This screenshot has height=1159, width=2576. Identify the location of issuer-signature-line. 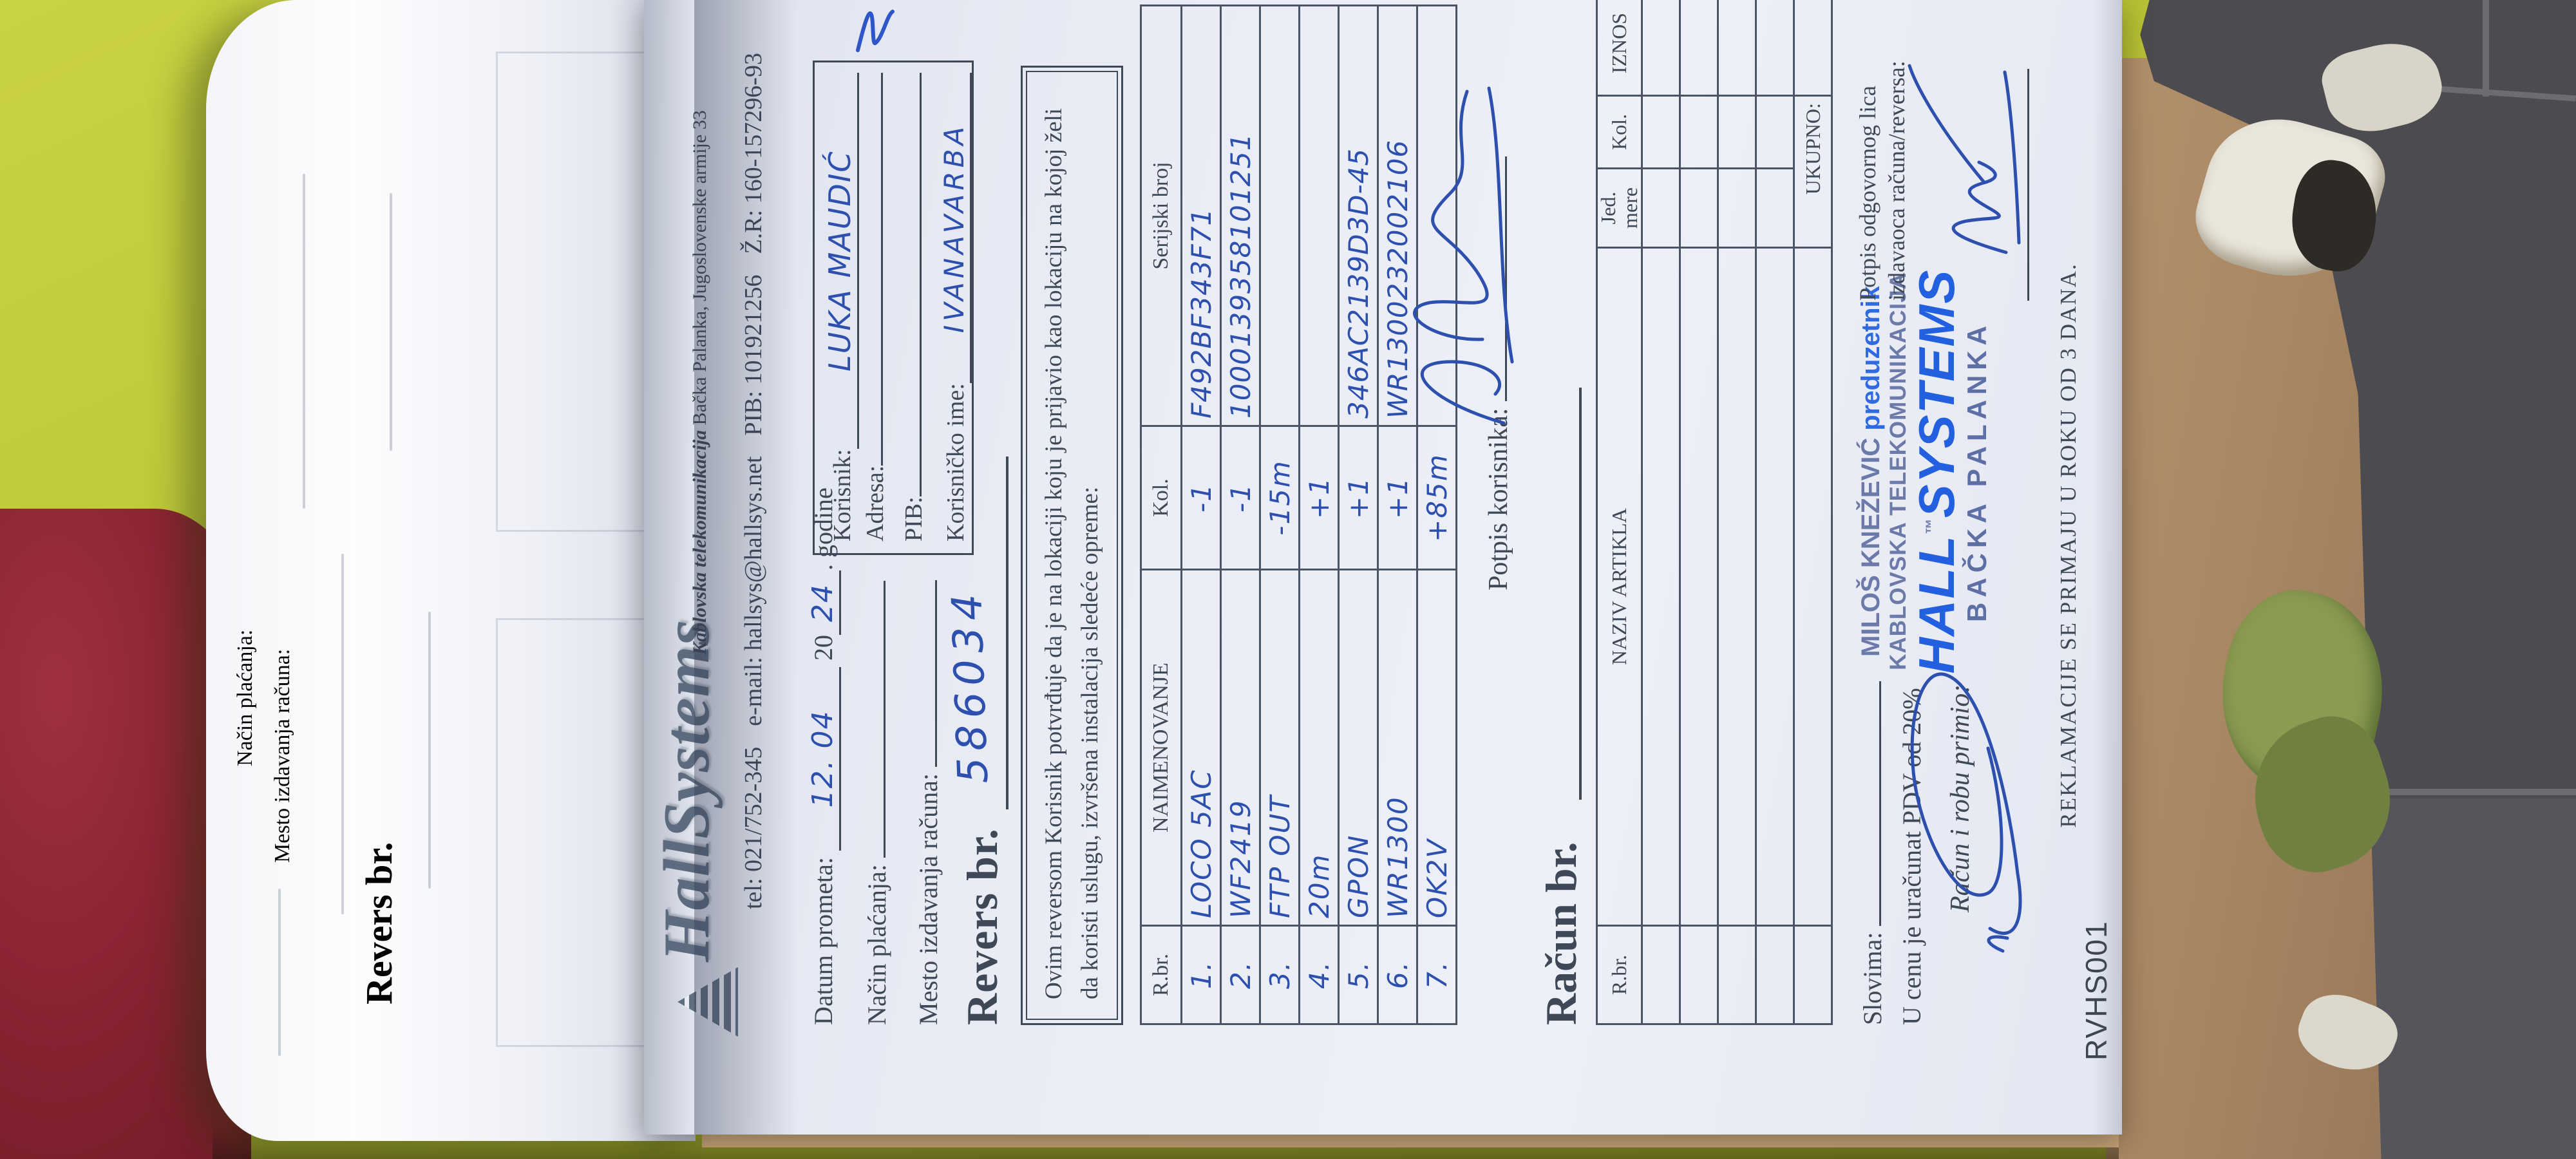
(2028, 185).